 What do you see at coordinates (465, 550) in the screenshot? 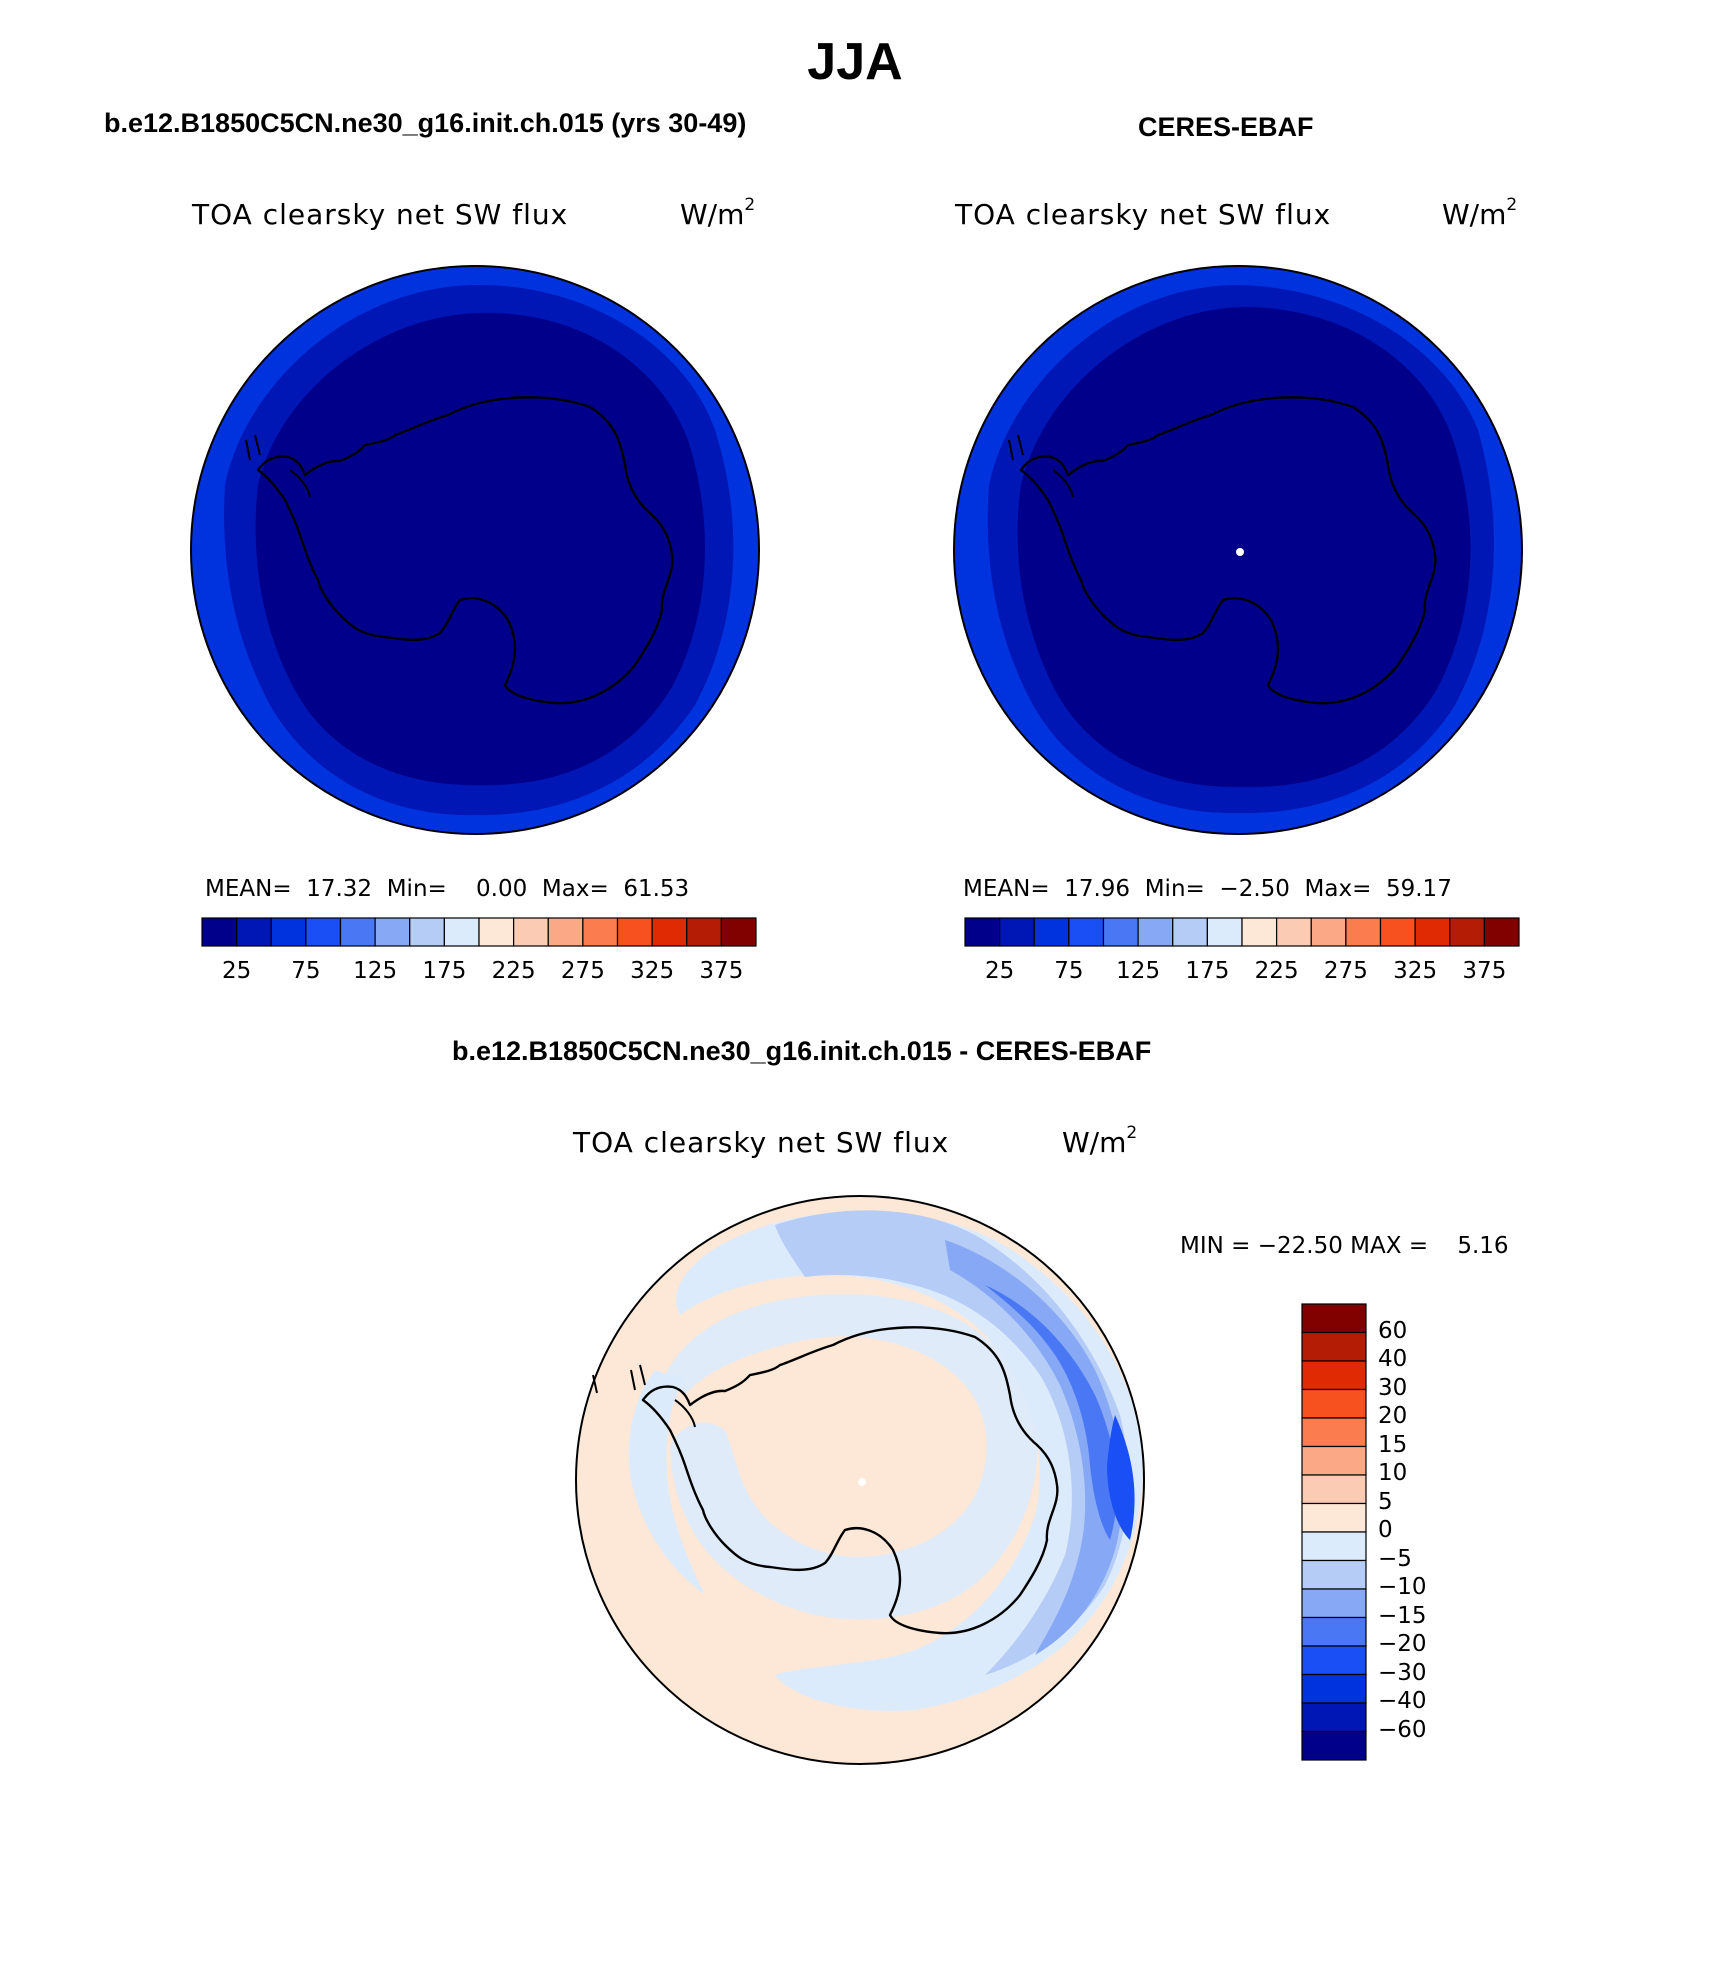
I see `antarctica-coastline` at bounding box center [465, 550].